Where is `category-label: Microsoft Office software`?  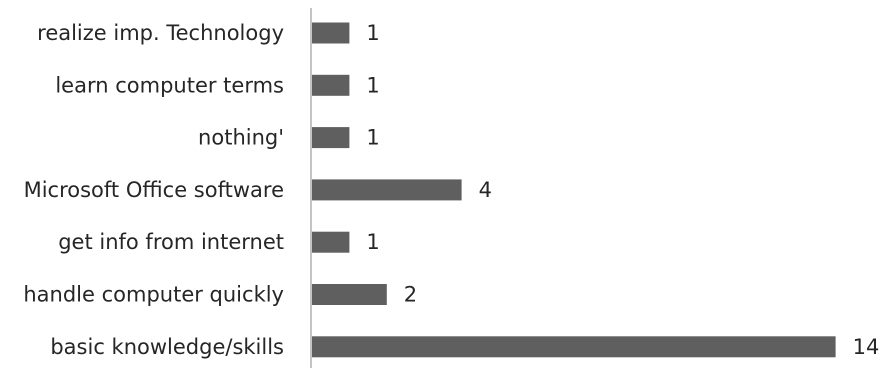 category-label: Microsoft Office software is located at coordinates (154, 190).